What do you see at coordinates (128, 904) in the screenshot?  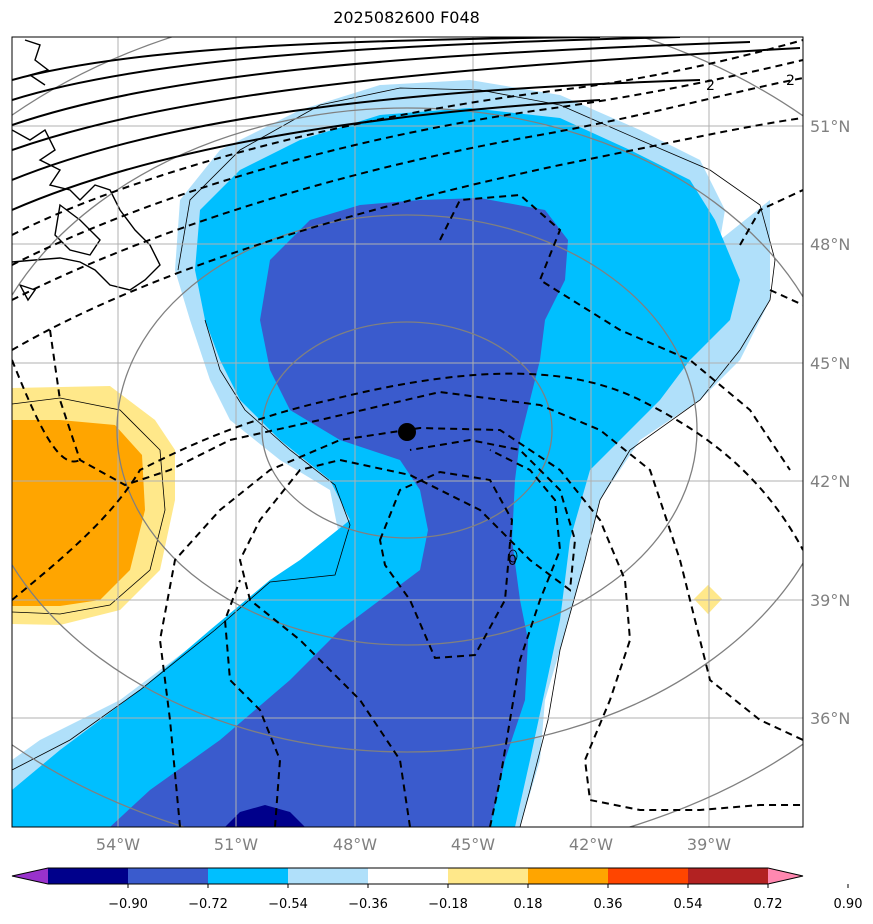 I see `colorbar-tick-label: −0.90` at bounding box center [128, 904].